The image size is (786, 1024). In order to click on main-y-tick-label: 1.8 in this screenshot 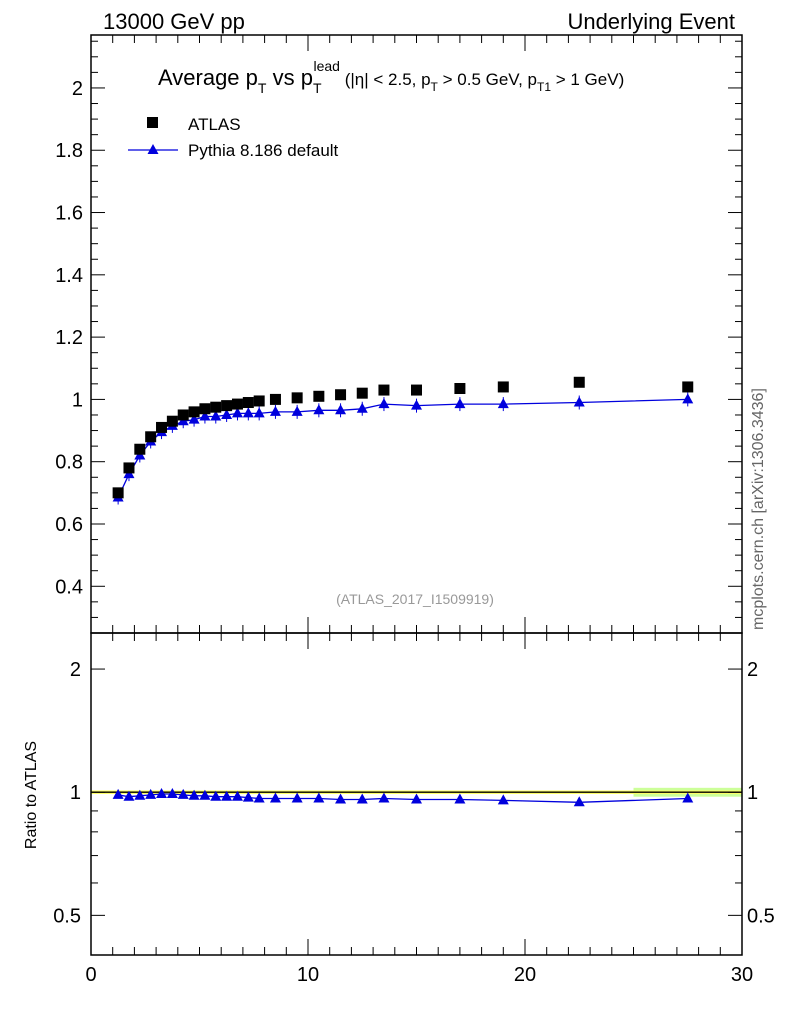, I will do `click(69, 151)`.